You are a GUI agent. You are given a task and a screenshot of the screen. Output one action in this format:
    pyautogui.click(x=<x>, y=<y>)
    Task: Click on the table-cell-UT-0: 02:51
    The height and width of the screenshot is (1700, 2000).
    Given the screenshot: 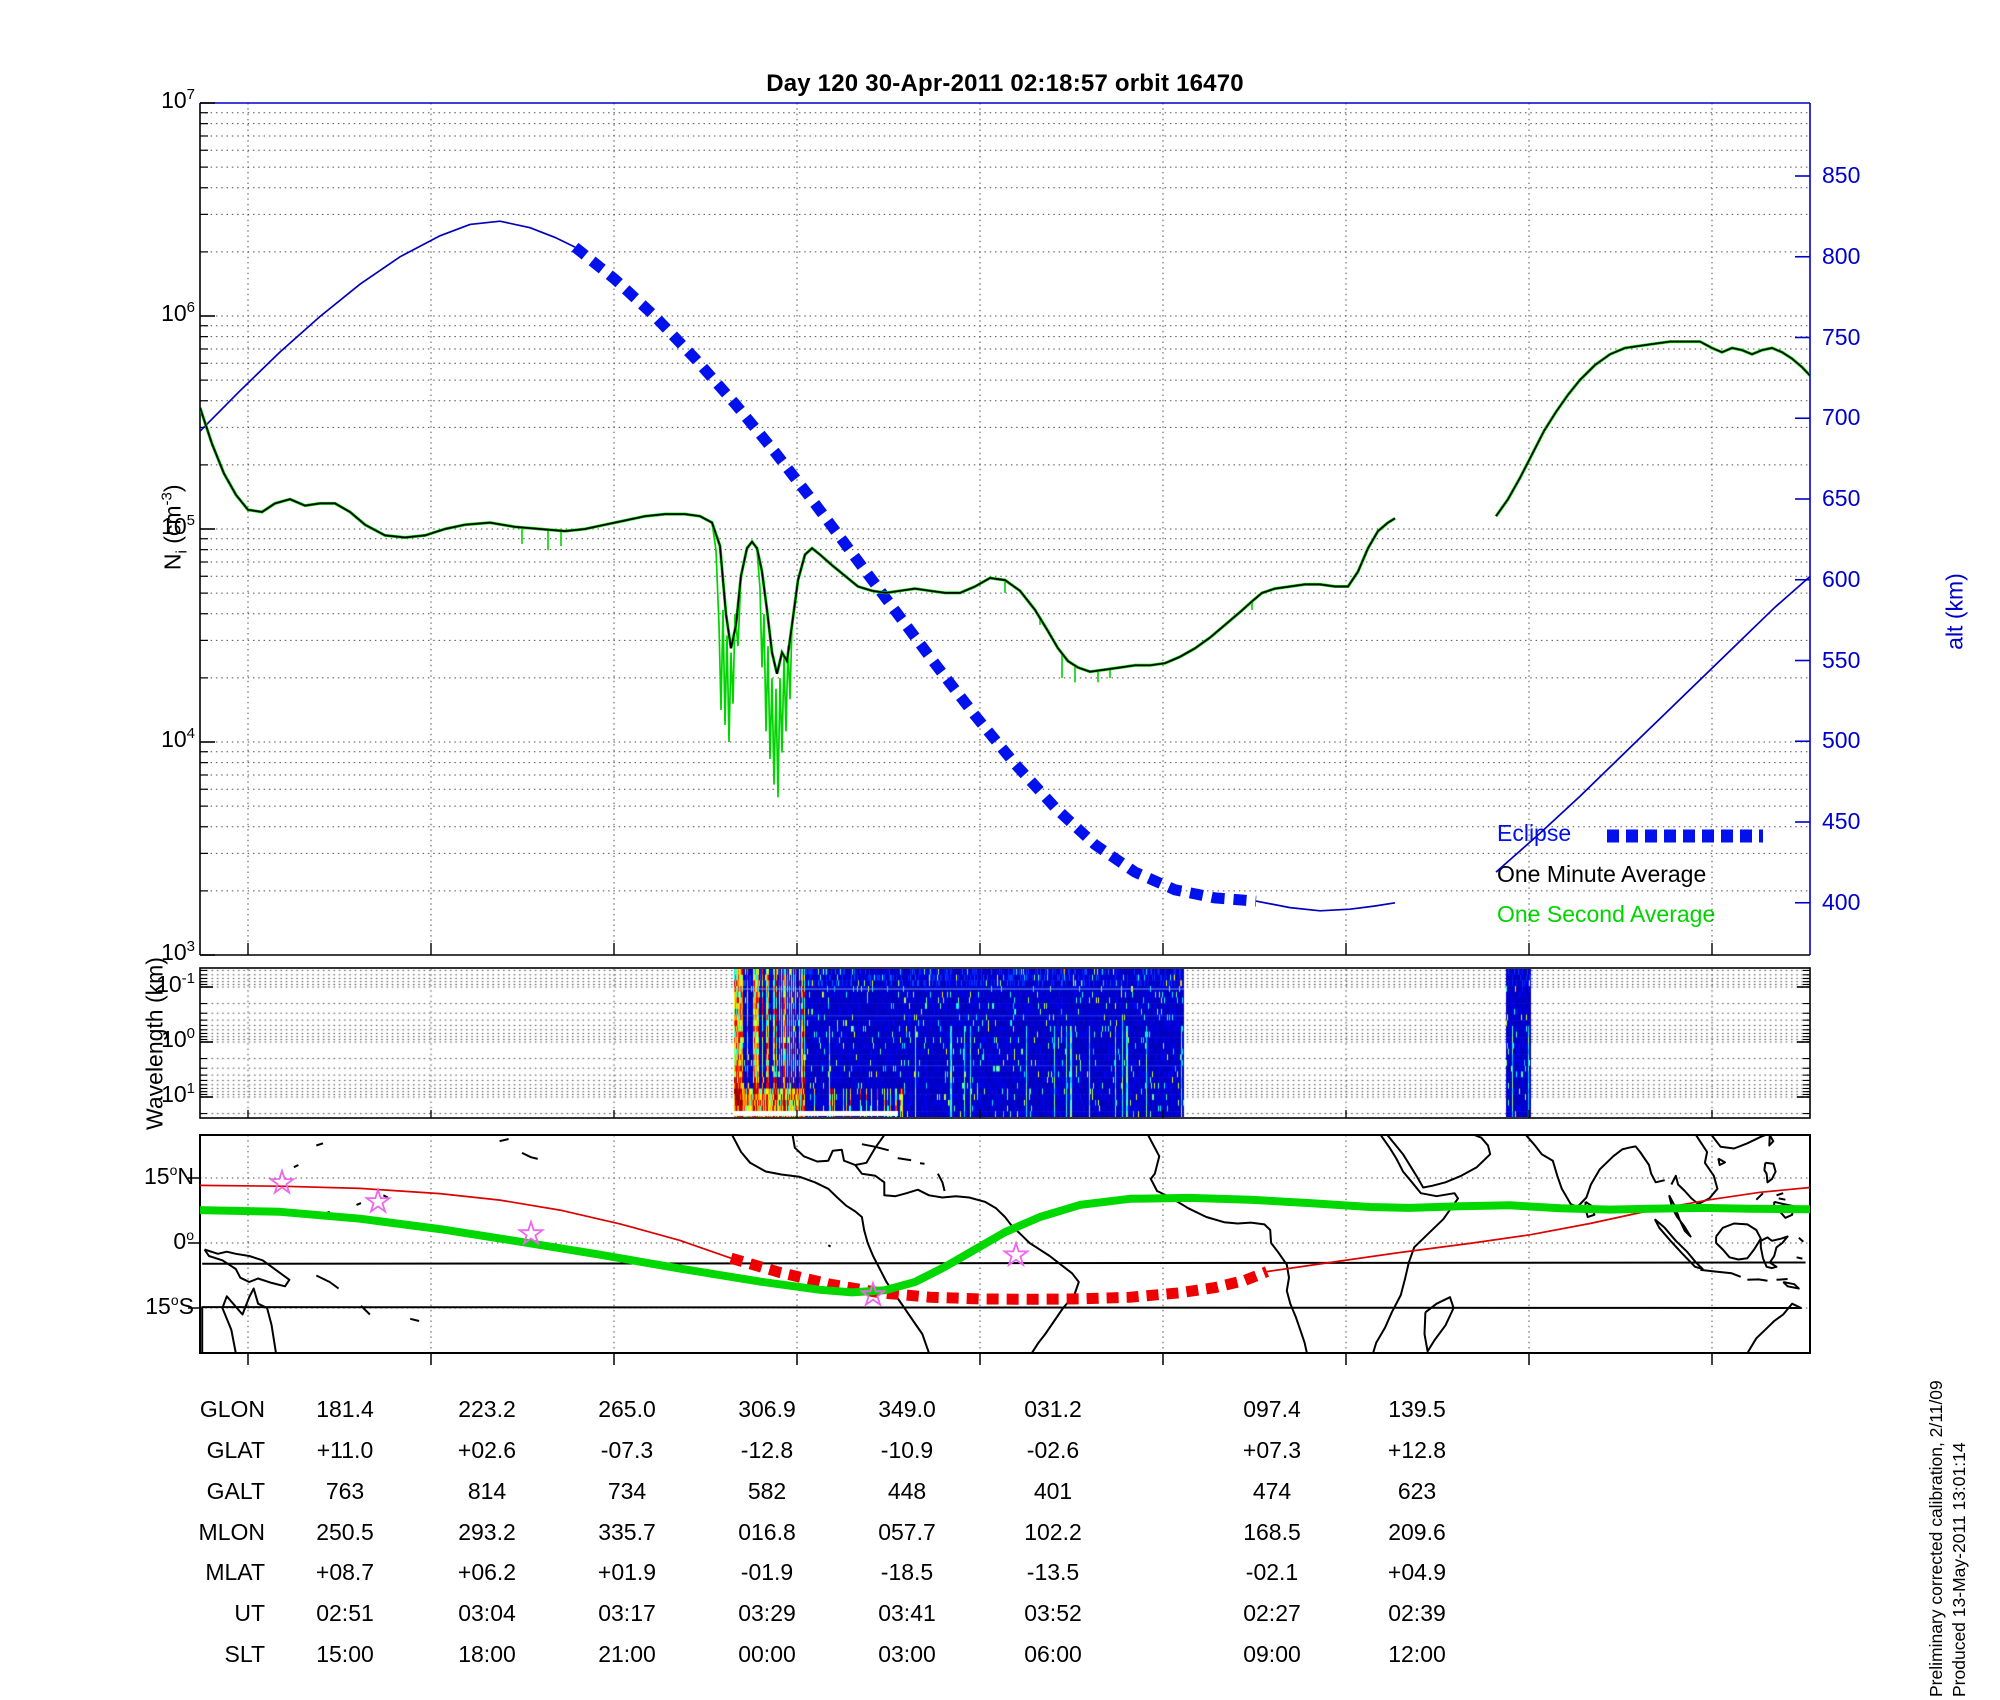 What is the action you would take?
    pyautogui.click(x=345, y=1613)
    